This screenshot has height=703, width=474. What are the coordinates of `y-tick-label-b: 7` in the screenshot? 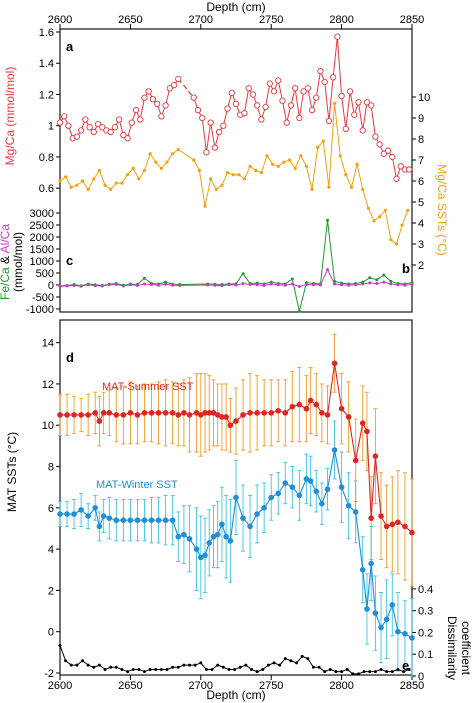 It's located at (421, 161).